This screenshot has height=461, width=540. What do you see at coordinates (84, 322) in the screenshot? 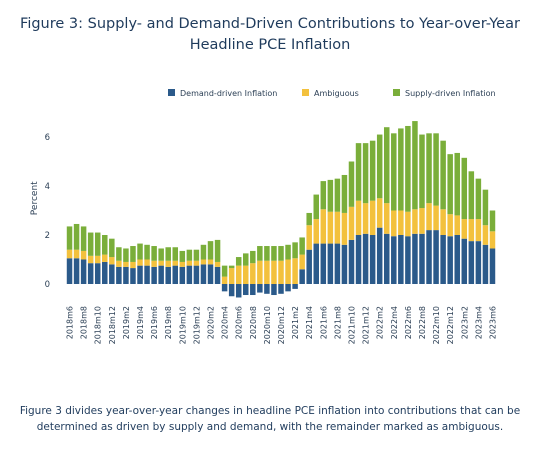
I see `x-tick-label: 2018m8` at bounding box center [84, 322].